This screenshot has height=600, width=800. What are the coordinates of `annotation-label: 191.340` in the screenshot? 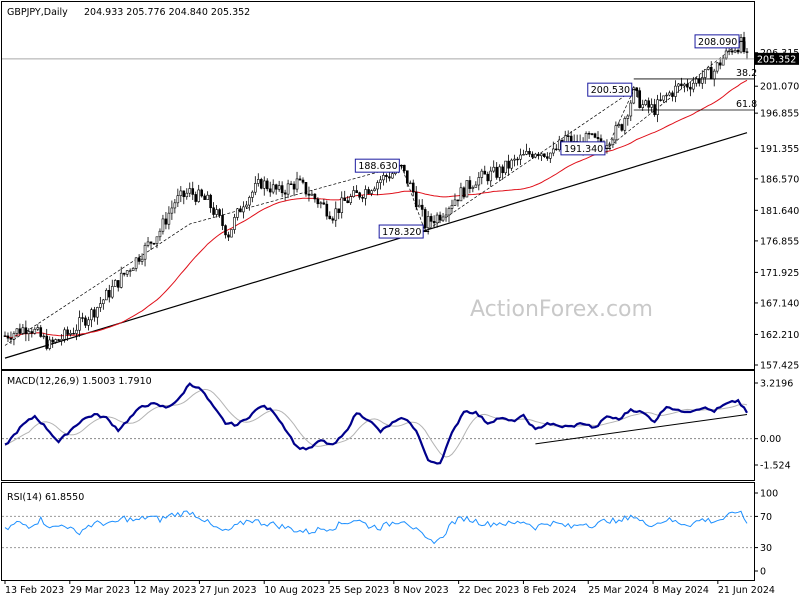 It's located at (583, 149).